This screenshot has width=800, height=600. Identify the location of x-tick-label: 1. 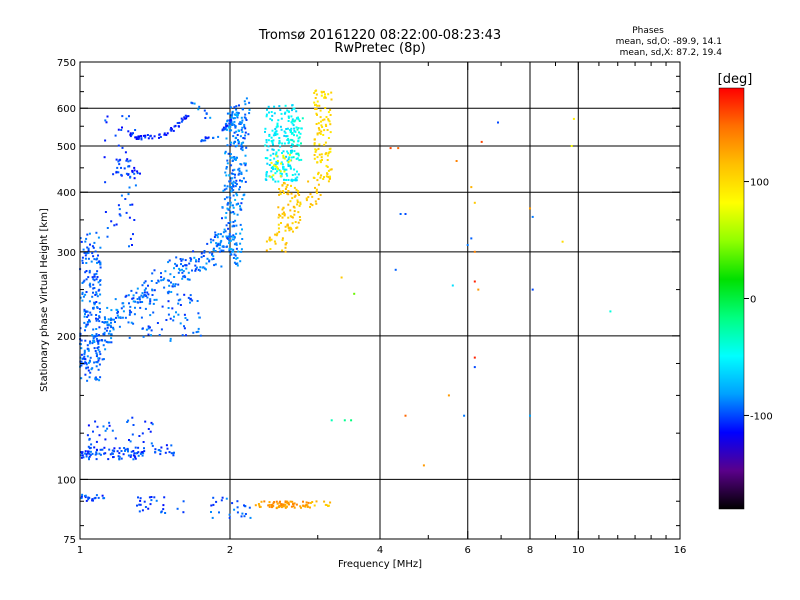
(80, 550).